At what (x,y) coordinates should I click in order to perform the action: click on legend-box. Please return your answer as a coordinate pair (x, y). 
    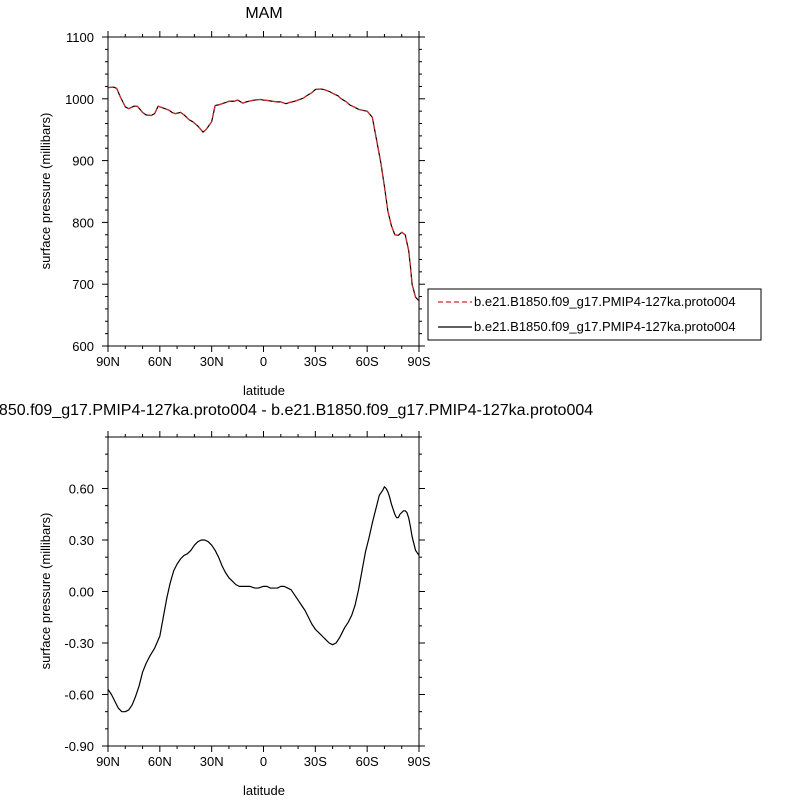
    Looking at the image, I should click on (594, 314).